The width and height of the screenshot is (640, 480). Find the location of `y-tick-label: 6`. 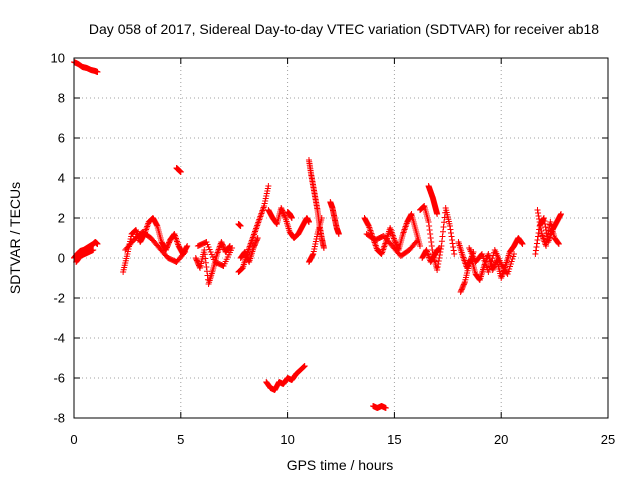

y-tick-label: 6 is located at coordinates (61, 138).